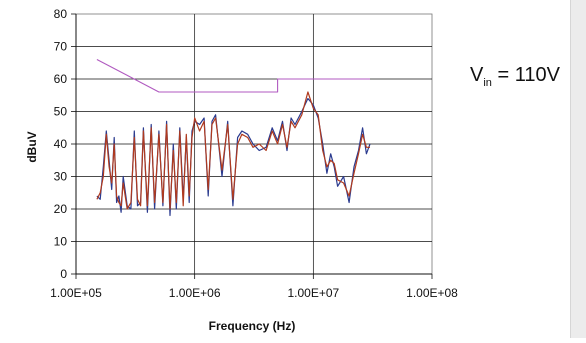 The width and height of the screenshot is (586, 343). What do you see at coordinates (252, 326) in the screenshot?
I see `x-axis-label: Frequency (Hz)` at bounding box center [252, 326].